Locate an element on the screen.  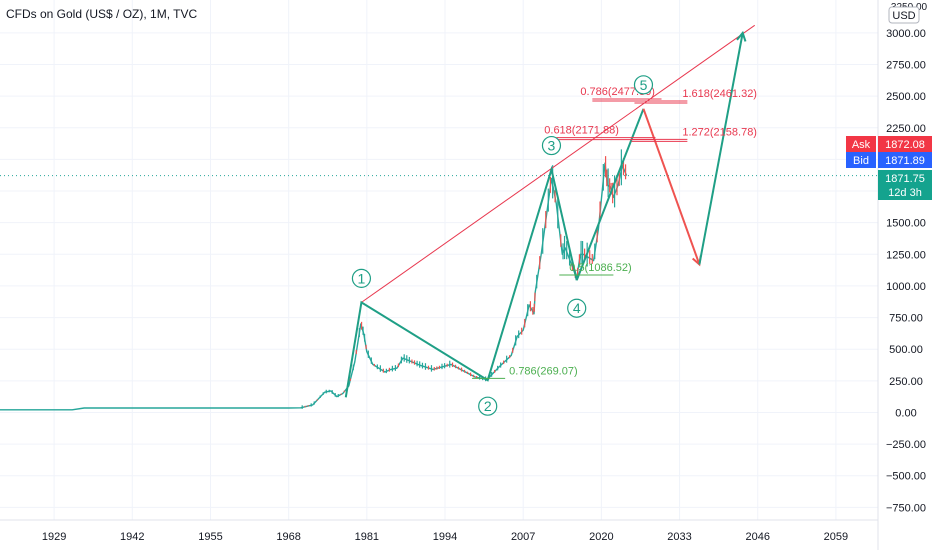
wave-label: 1 is located at coordinates (362, 278).